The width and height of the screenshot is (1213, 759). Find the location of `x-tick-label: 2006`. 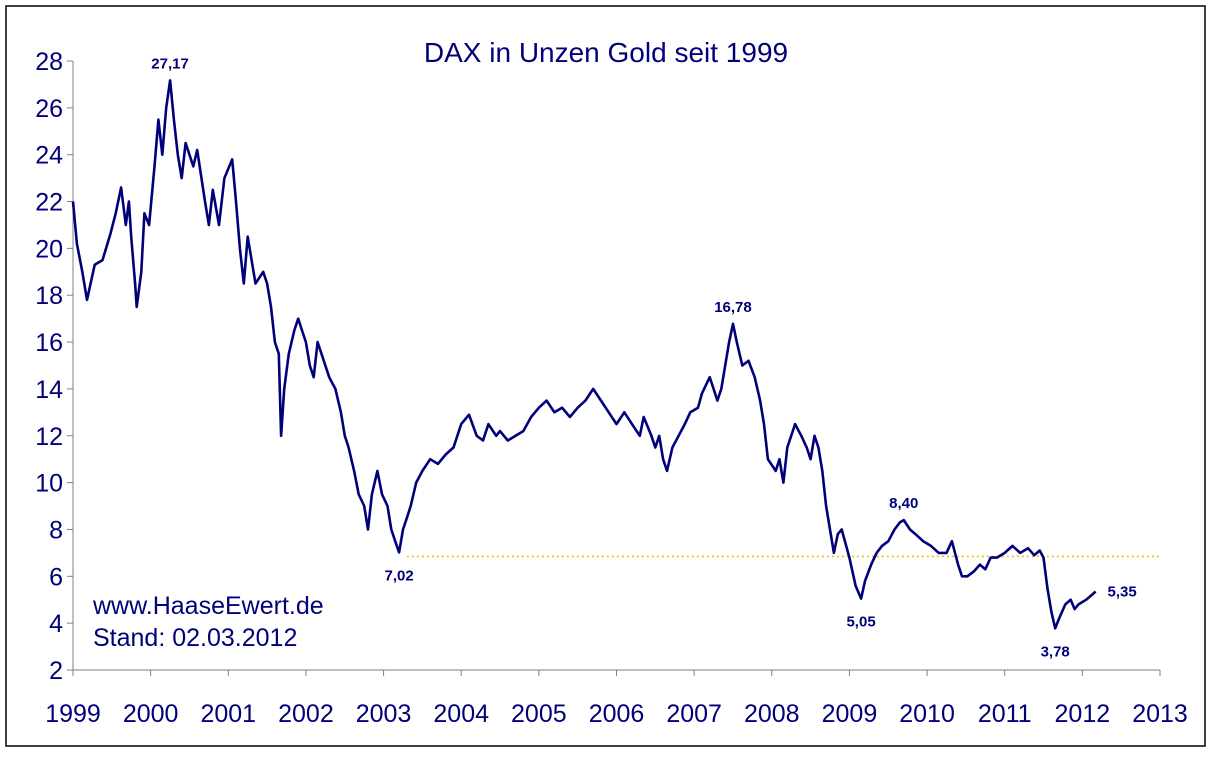

x-tick-label: 2006 is located at coordinates (617, 714).